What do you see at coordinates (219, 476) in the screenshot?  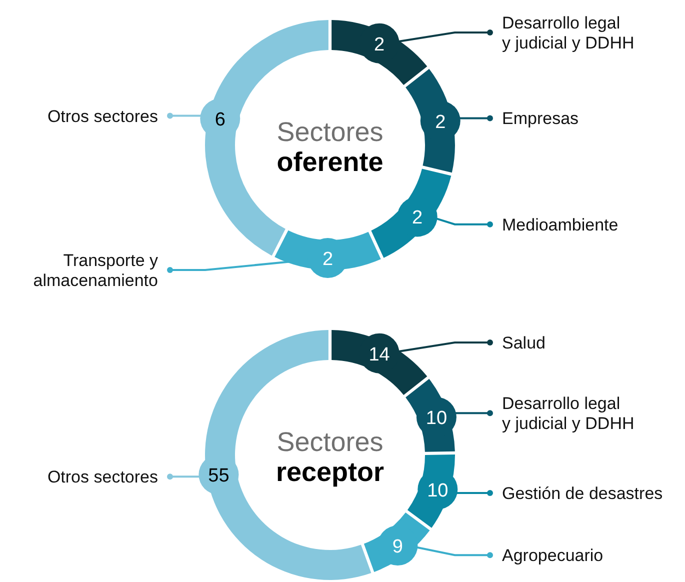 I see `data-label: 55` at bounding box center [219, 476].